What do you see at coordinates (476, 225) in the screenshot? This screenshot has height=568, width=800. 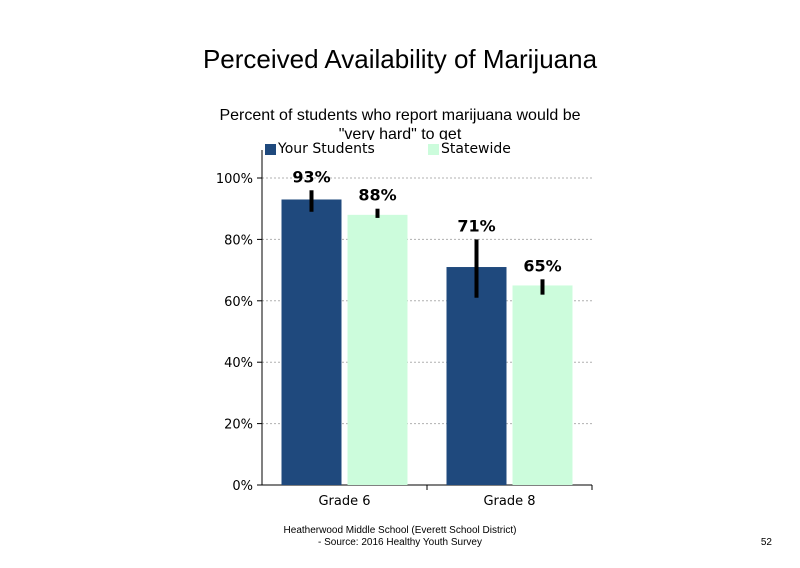 I see `data-label-your-students-grade-8: 71%` at bounding box center [476, 225].